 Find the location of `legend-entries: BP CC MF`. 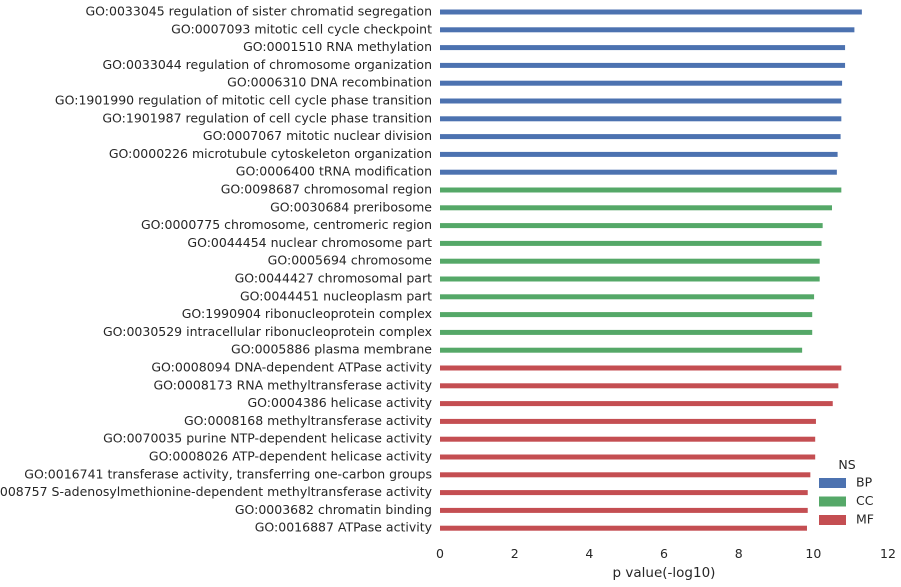

legend-entries: BP CC MF is located at coordinates (846, 501).